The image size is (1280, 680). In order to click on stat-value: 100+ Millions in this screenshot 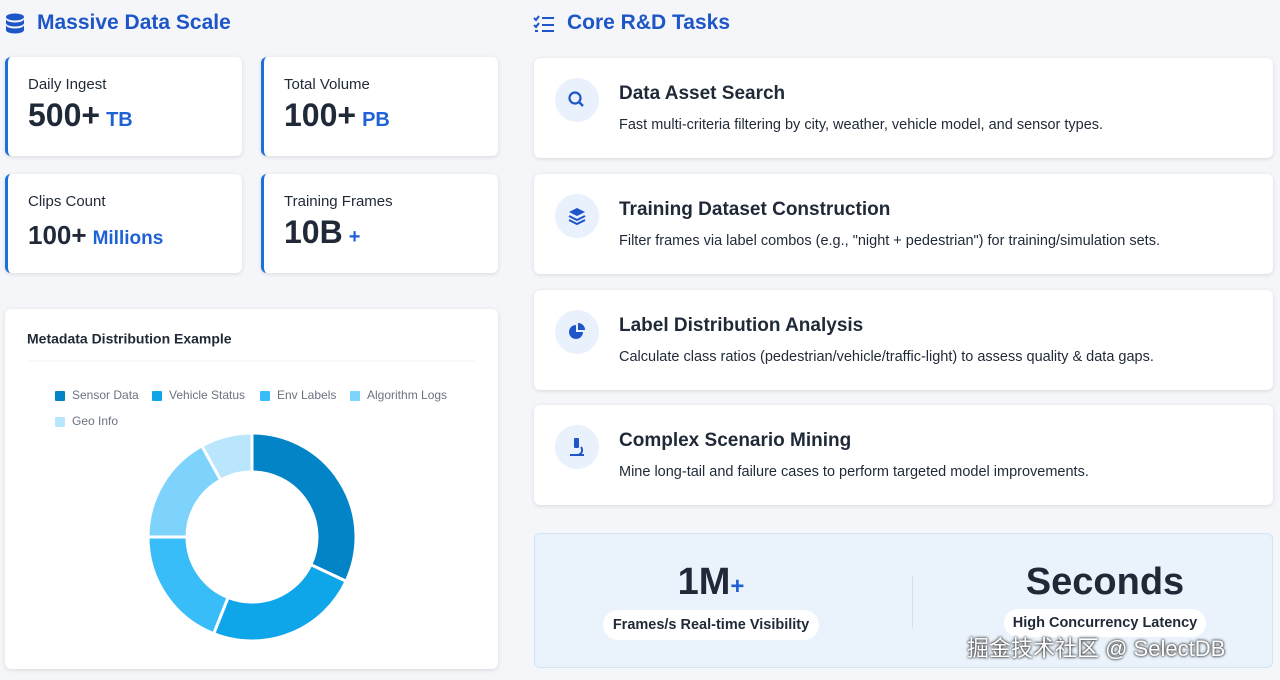, I will do `click(95, 235)`.